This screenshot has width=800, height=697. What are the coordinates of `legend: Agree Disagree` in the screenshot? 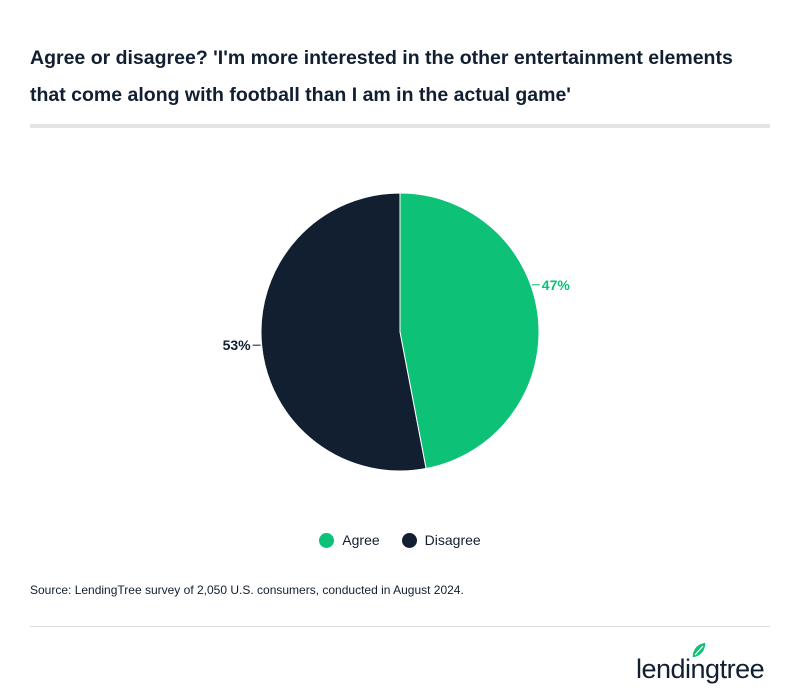 It's located at (400, 540).